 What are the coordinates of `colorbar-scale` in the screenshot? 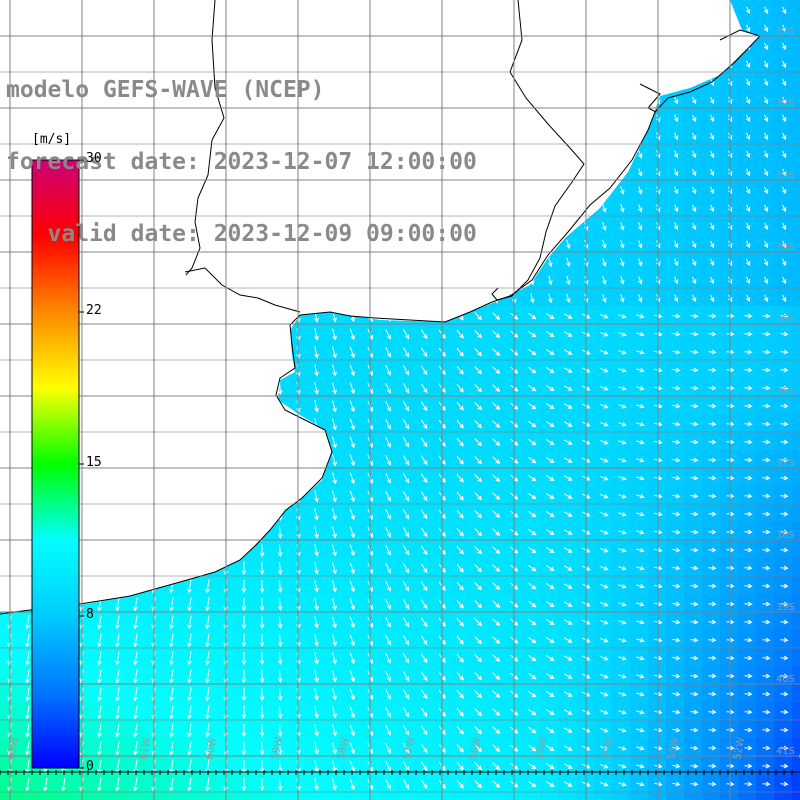 It's located at (55, 464).